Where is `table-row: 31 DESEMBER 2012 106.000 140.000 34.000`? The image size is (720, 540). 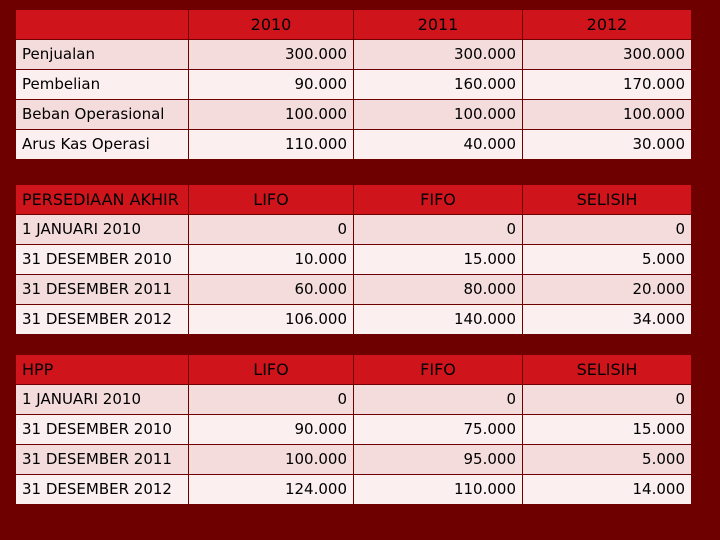 table-row: 31 DESEMBER 2012 106.000 140.000 34.000 is located at coordinates (354, 320).